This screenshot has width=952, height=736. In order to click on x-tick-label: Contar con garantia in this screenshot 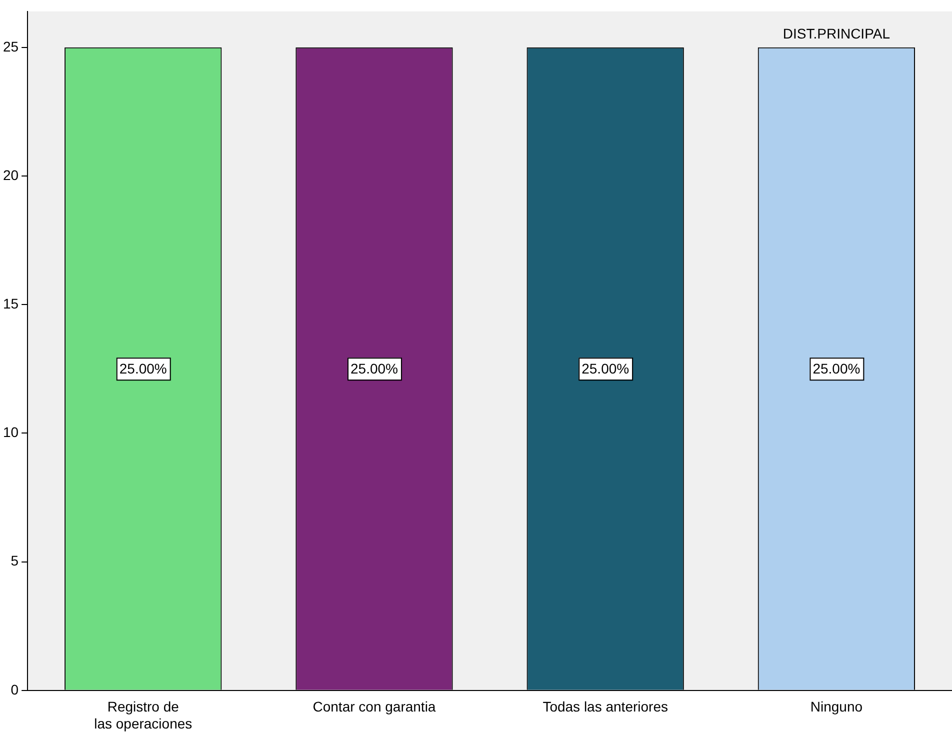, I will do `click(374, 706)`.